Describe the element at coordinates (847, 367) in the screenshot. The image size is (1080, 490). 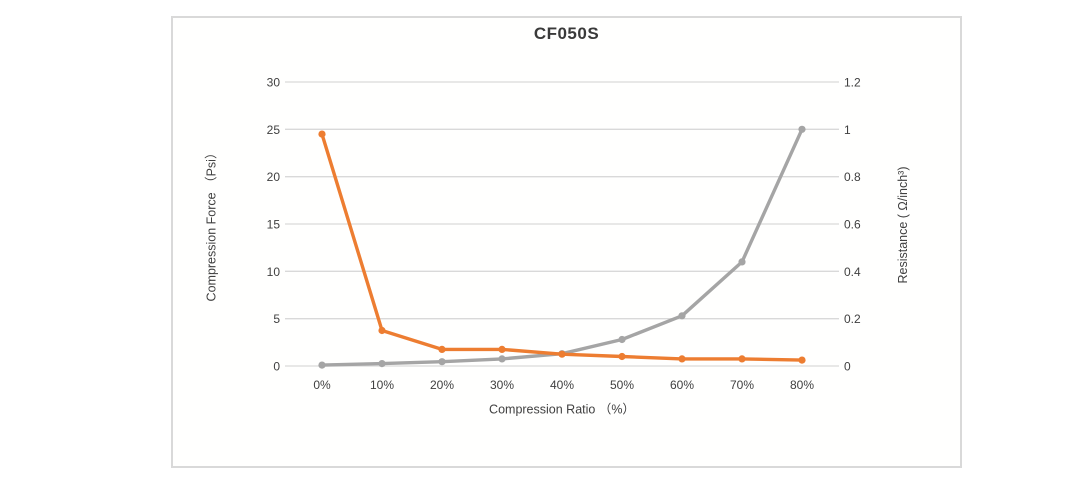
I see `y-axis-tick-right: 0` at that location.